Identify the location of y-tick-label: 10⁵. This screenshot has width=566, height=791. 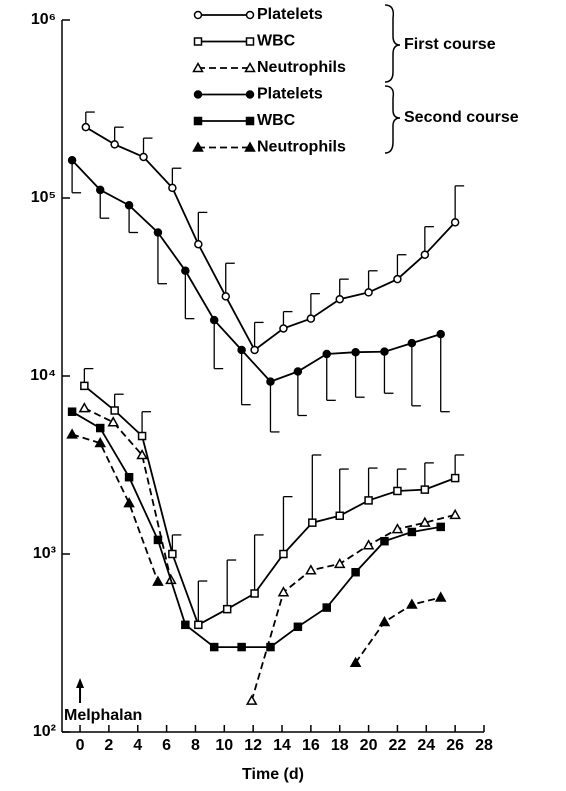
(43, 197).